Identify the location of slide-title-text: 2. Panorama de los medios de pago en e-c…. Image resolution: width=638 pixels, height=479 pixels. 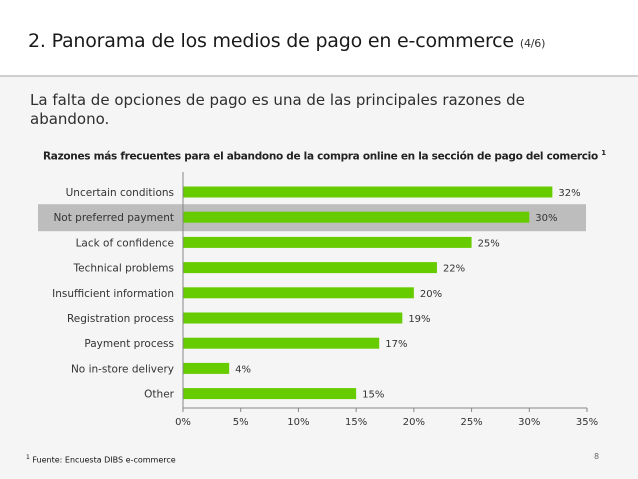
(271, 41).